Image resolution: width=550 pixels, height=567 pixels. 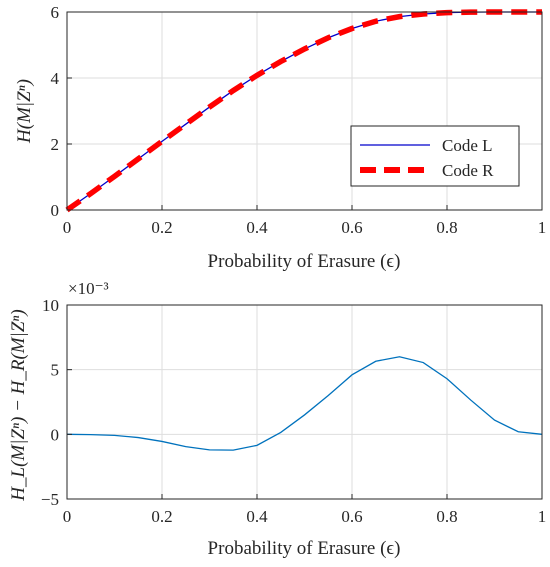 I want to click on bottom-chart-y-scale-label: ×10⁻³, so click(x=88, y=288).